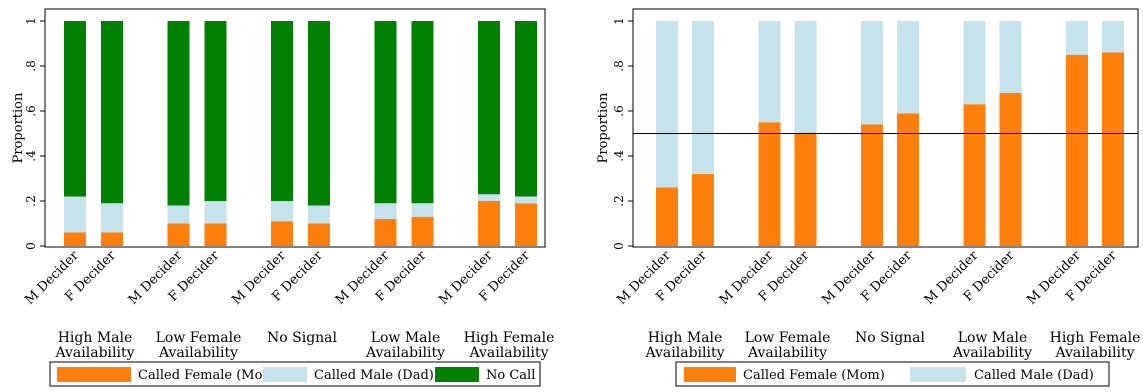  I want to click on legend-label-female-right: Called Female (Mom), so click(814, 375).